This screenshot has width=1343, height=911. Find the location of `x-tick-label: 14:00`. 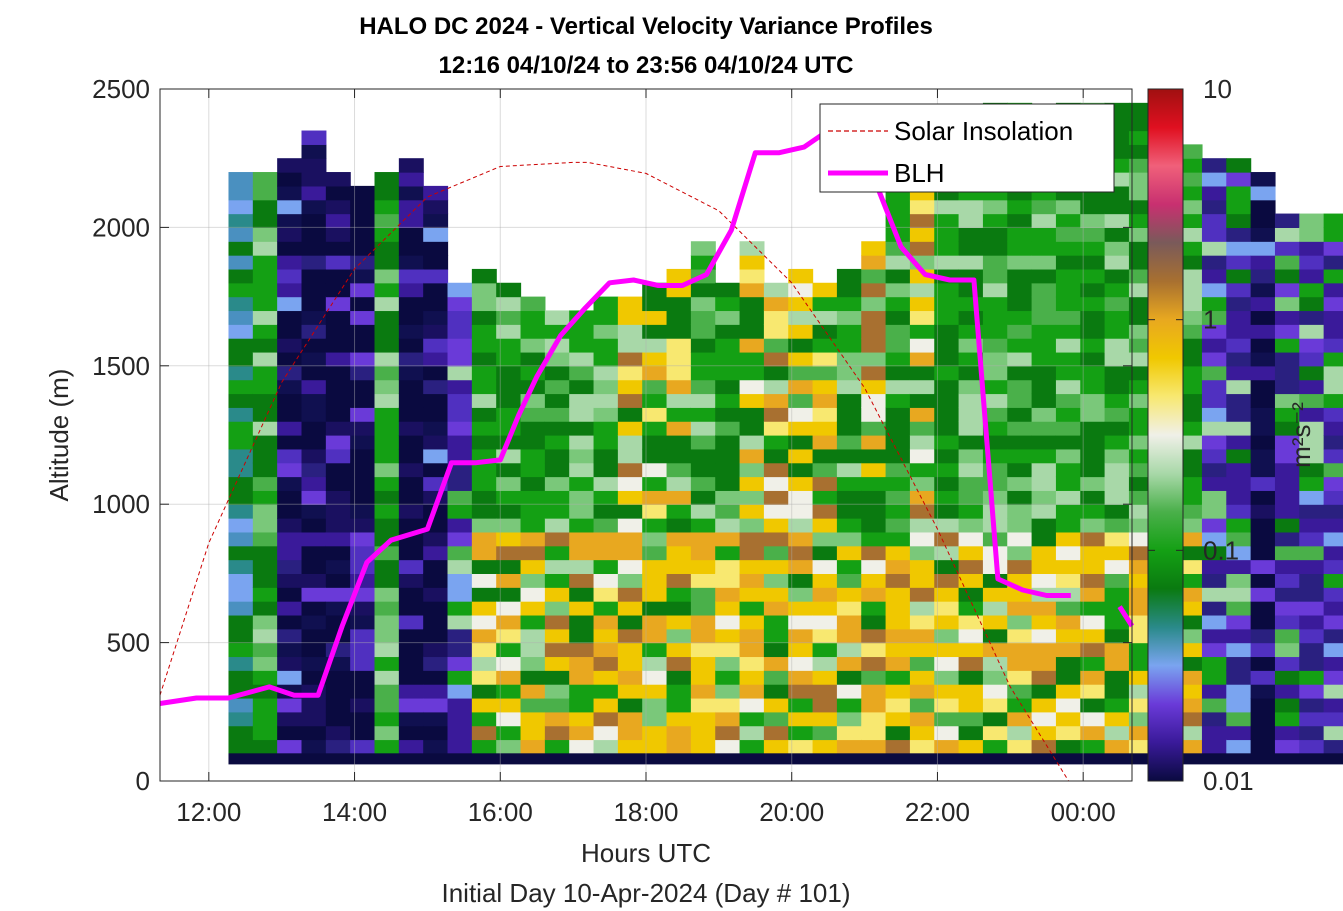

x-tick-label: 14:00 is located at coordinates (354, 812).